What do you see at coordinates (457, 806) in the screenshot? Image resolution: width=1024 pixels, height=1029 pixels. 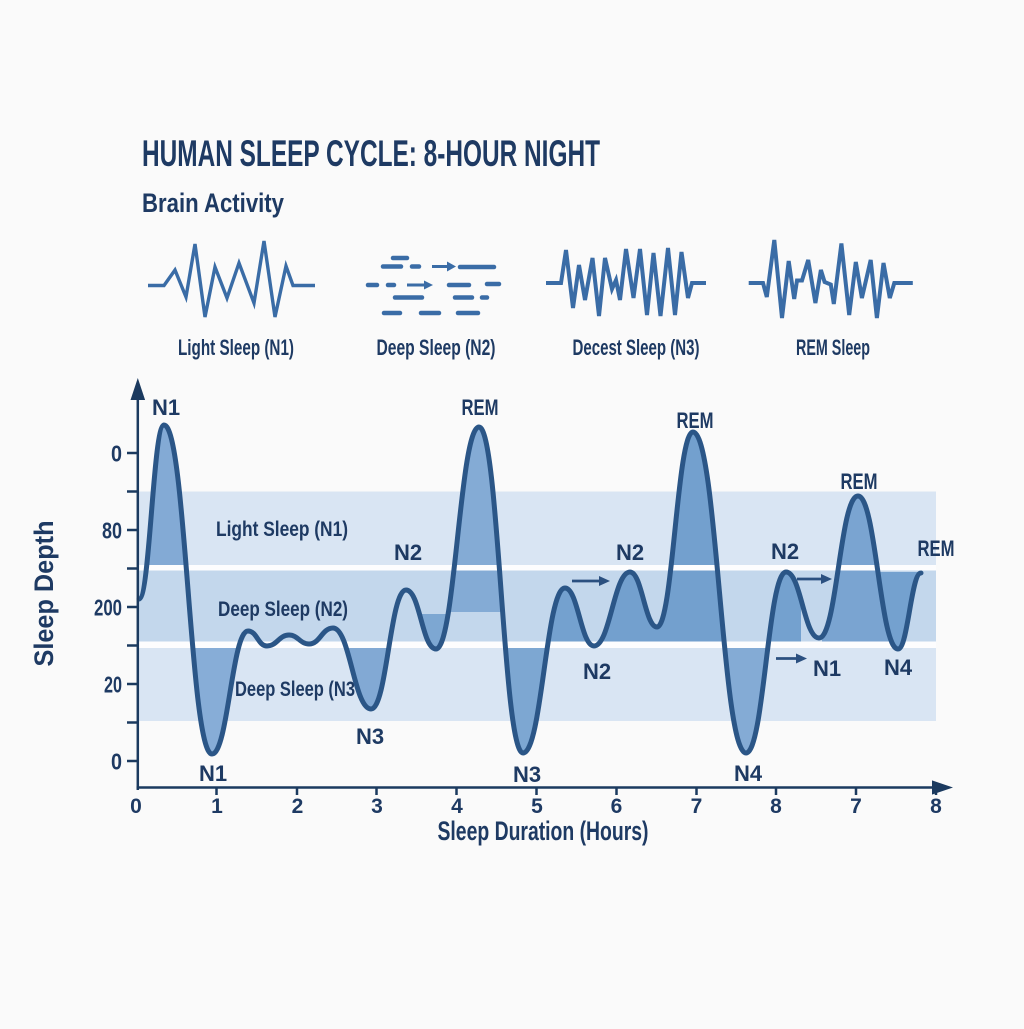 I see `svg-text: 4` at bounding box center [457, 806].